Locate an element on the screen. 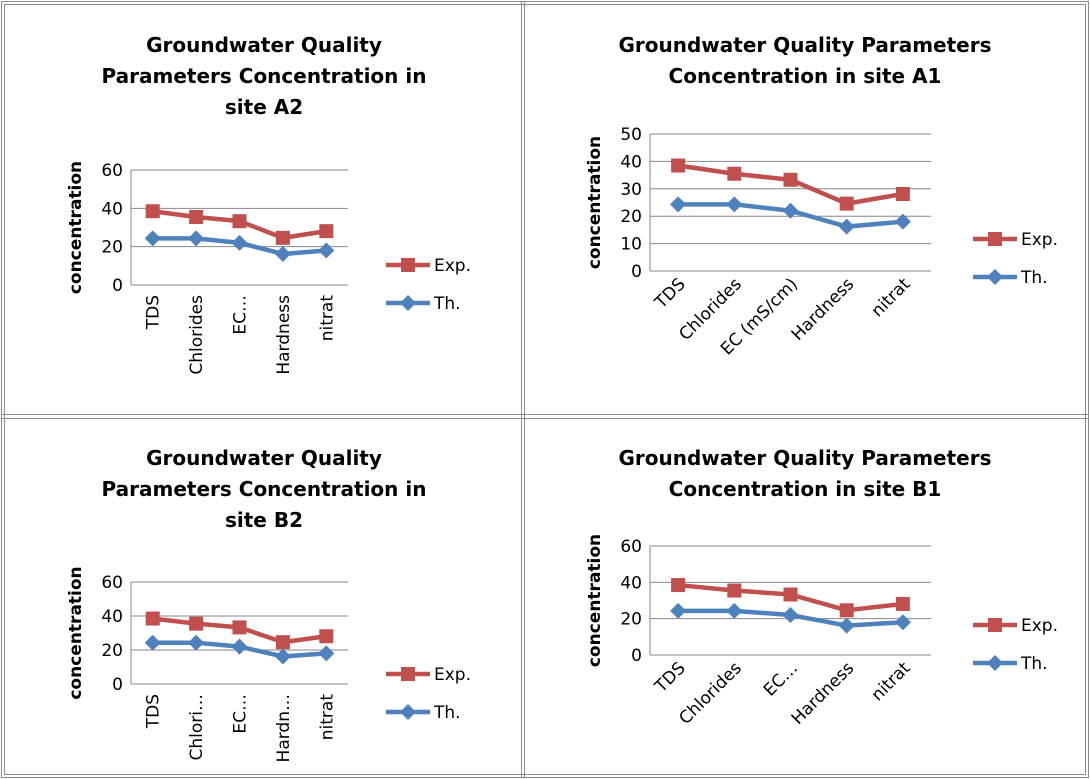  x-tick-label: Hardness is located at coordinates (284, 335).